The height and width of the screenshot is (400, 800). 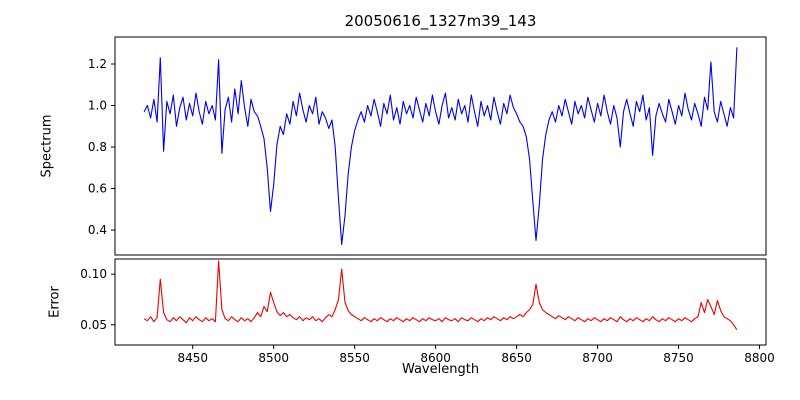 What do you see at coordinates (440, 21) in the screenshot?
I see `chart-title: 20050616_1327m39_143` at bounding box center [440, 21].